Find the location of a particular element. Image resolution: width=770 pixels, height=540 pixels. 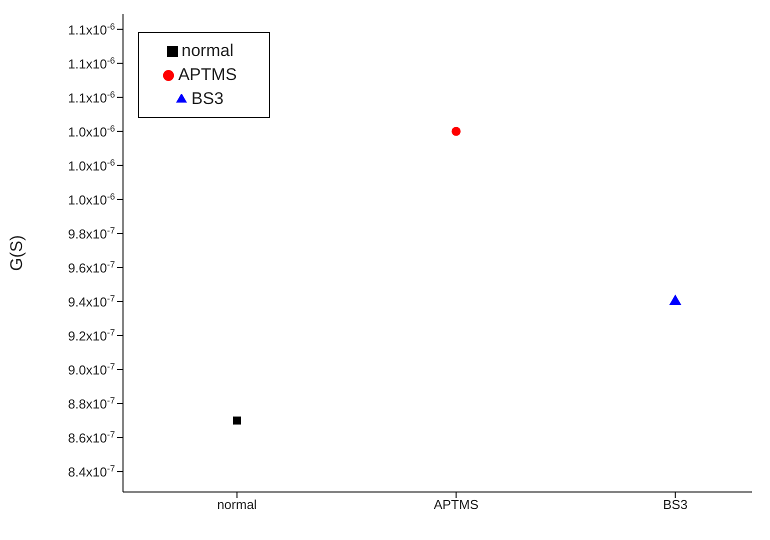

x-tick-label: normal is located at coordinates (237, 504).